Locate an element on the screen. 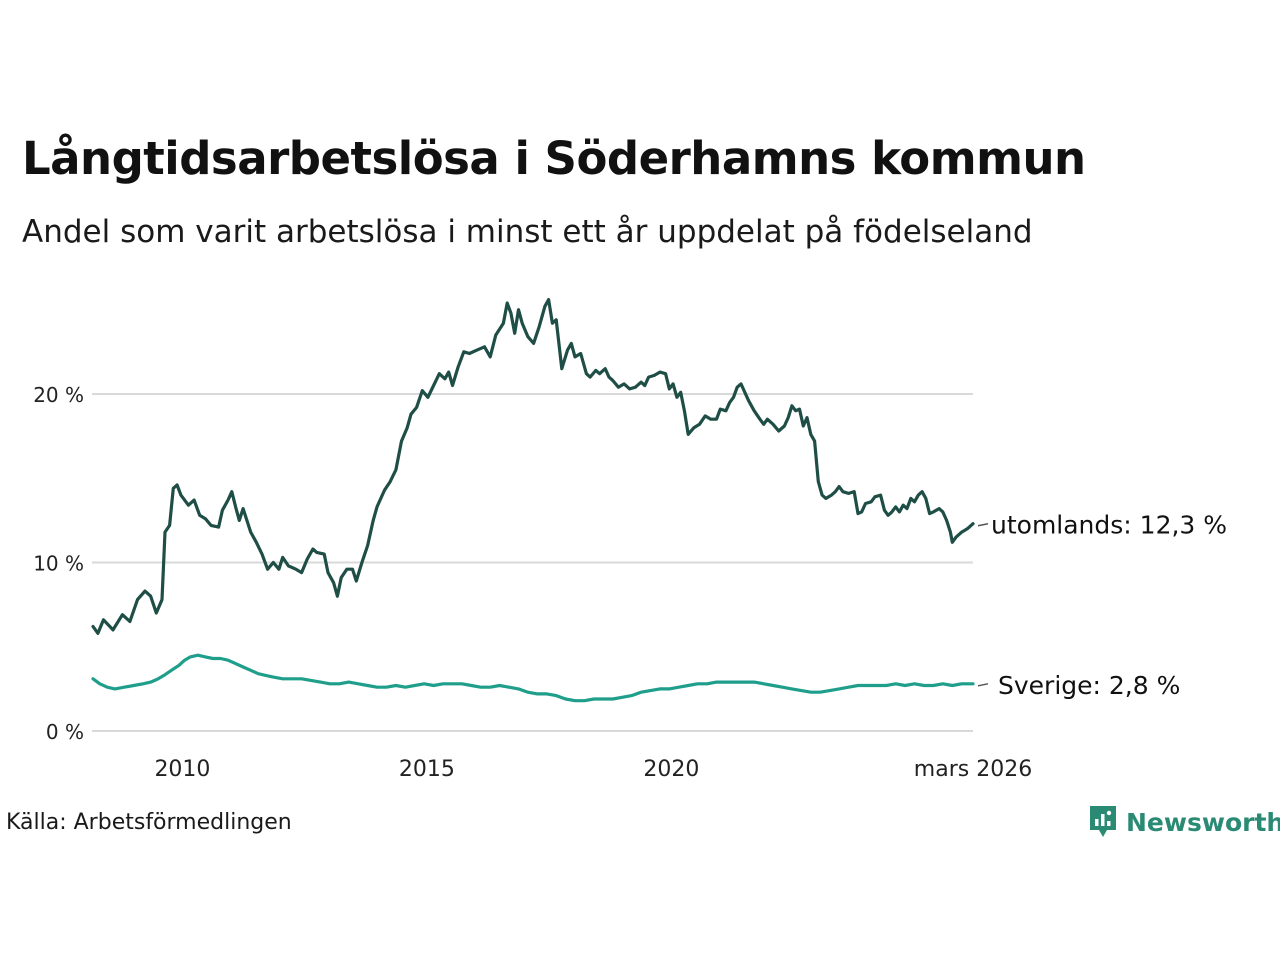 This screenshot has height=960, width=1280. x-tick-label-3: mars 2026 is located at coordinates (973, 769).